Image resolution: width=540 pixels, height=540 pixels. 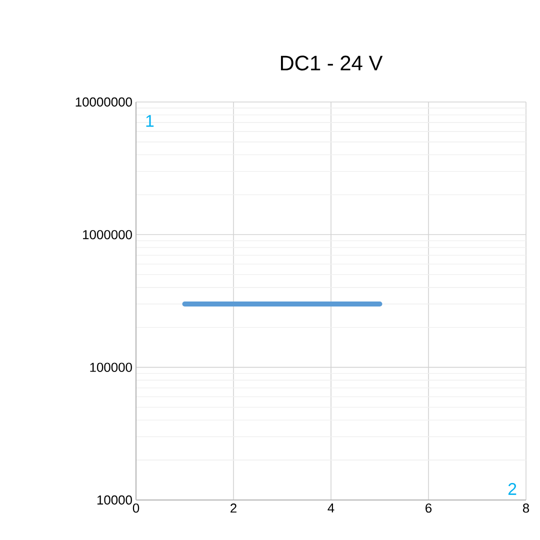 What do you see at coordinates (512, 488) in the screenshot?
I see `annotation: 2` at bounding box center [512, 488].